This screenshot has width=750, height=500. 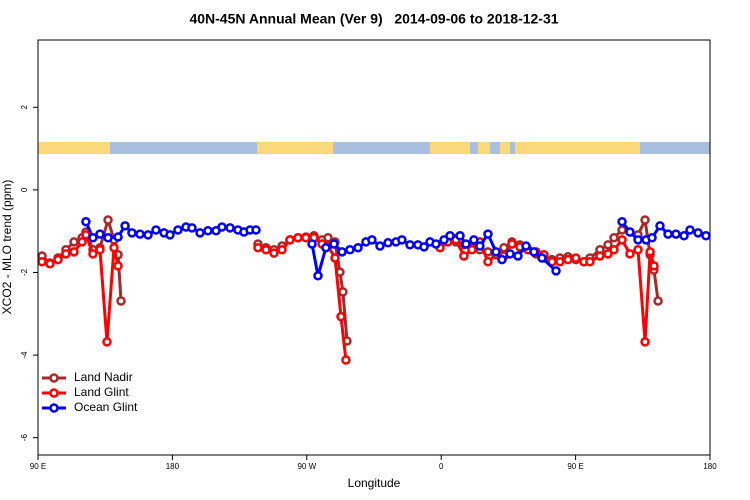 What do you see at coordinates (24, 189) in the screenshot?
I see `y-tick-label: 0` at bounding box center [24, 189].